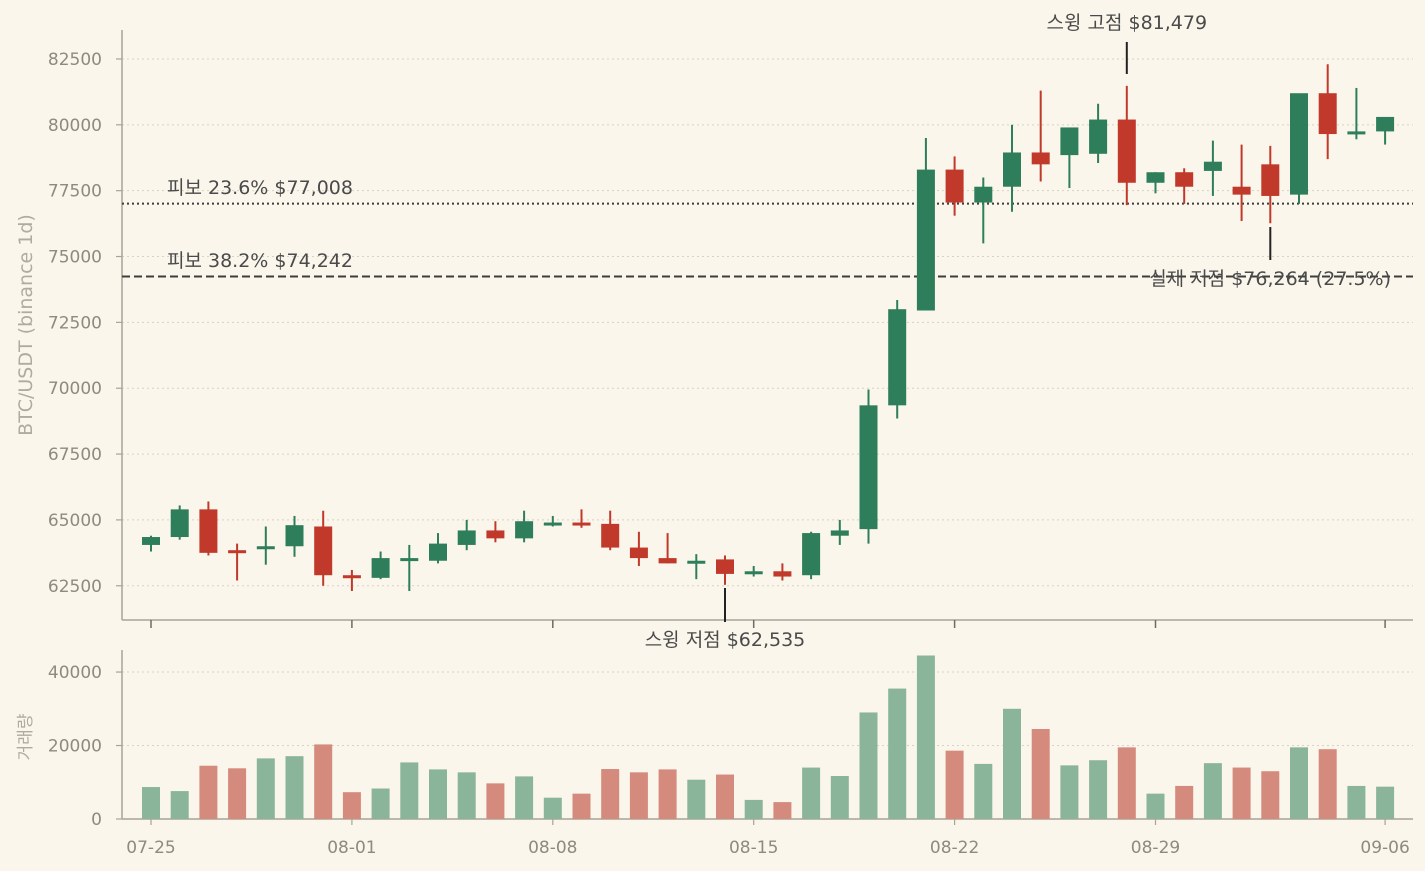 The image size is (1425, 871). Describe the element at coordinates (260, 261) in the screenshot. I see `fib-382-label: 피보 38.2% $74,242` at that location.